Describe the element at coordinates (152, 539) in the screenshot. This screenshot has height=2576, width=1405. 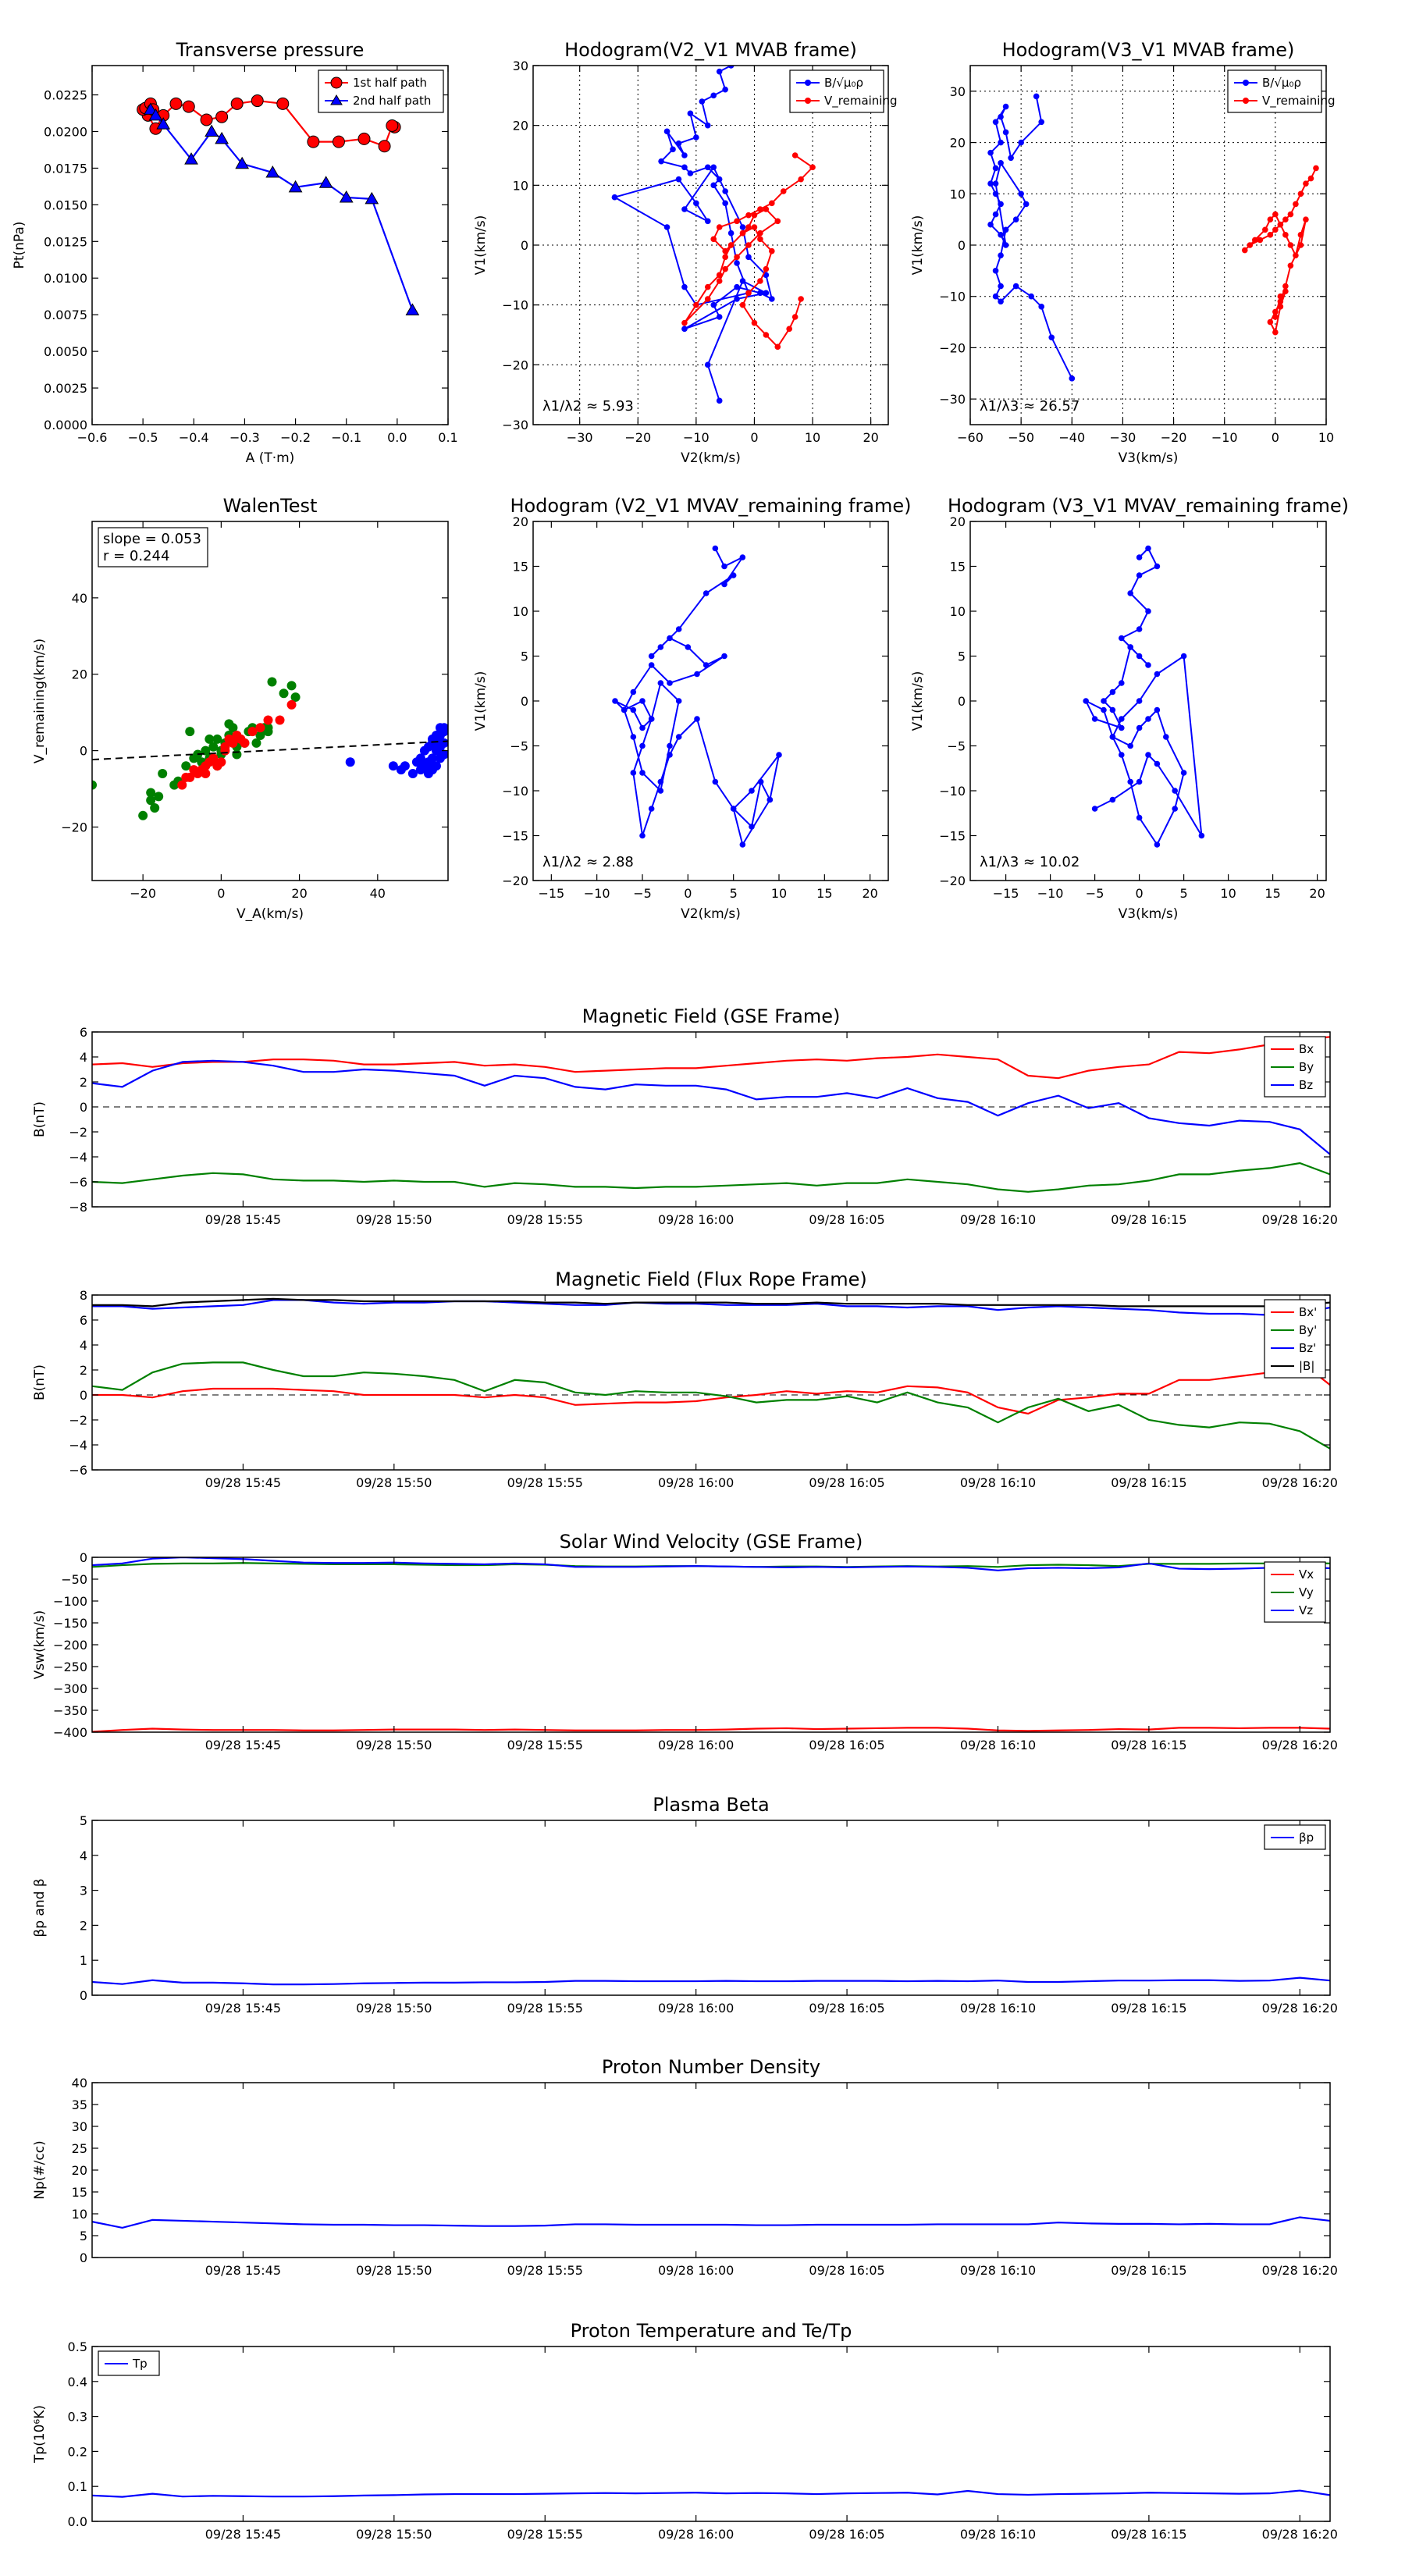
I see `slope-label: slope = 0.053` at that location.